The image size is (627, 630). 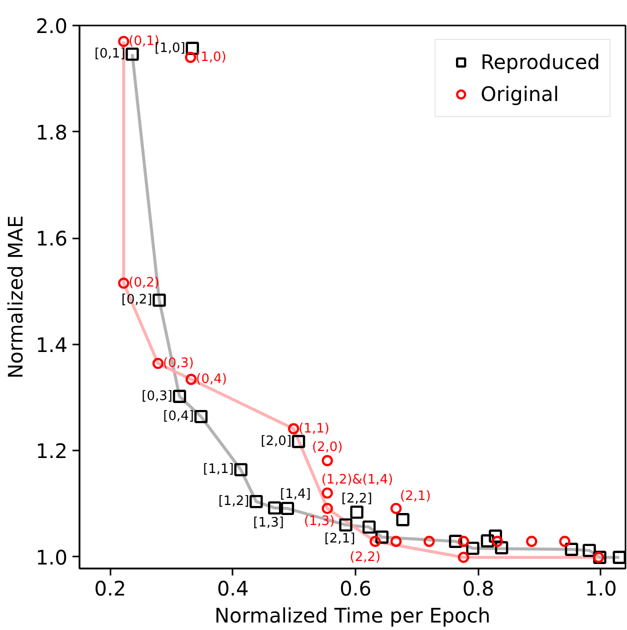 I want to click on y-tick-label: 1.4, so click(x=52, y=344).